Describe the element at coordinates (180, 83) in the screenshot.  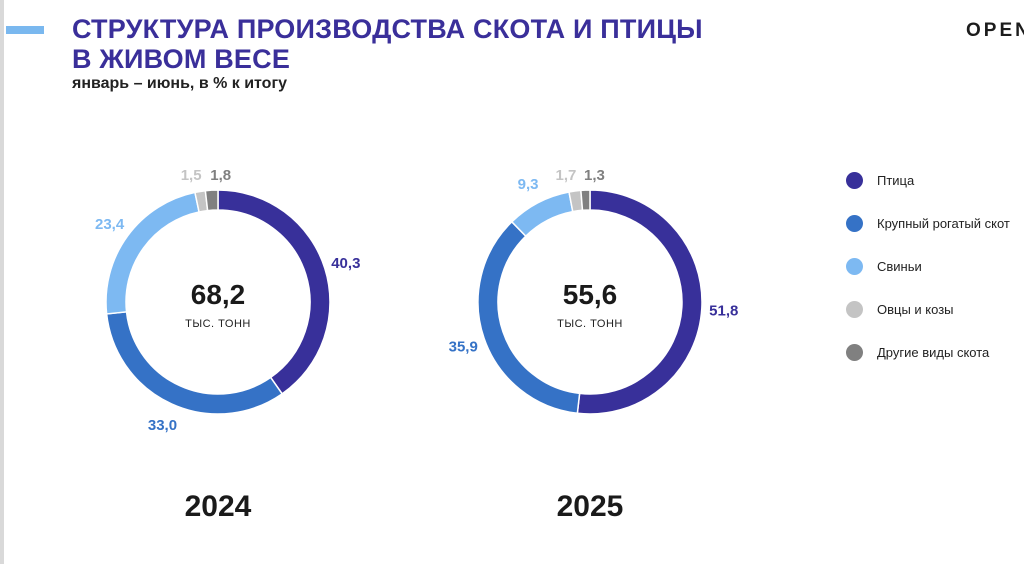
I see `page-subtitle: январь – июнь, в % к итогу` at that location.